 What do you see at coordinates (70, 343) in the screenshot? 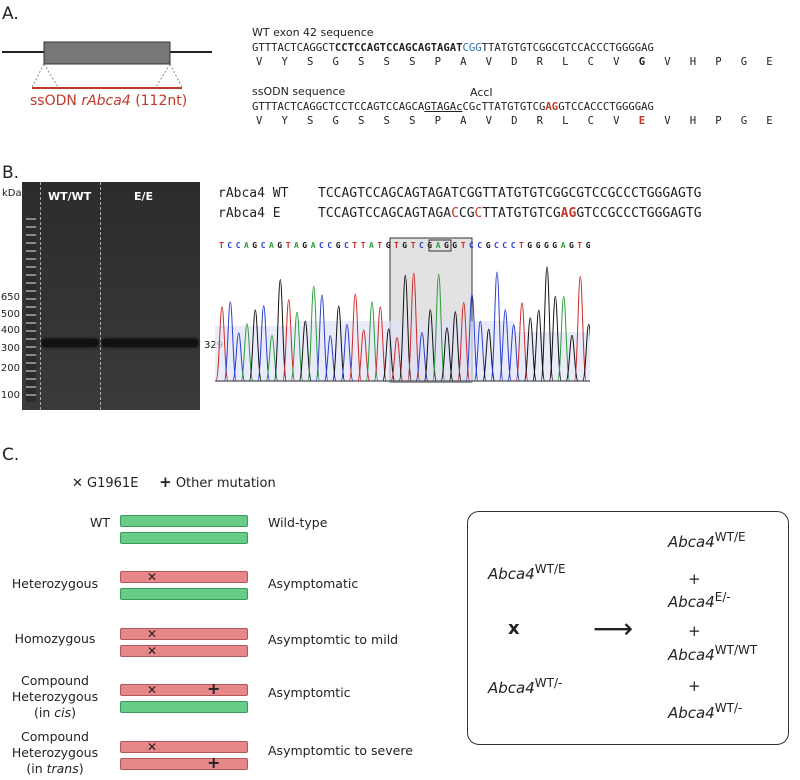
I see `band-wt` at bounding box center [70, 343].